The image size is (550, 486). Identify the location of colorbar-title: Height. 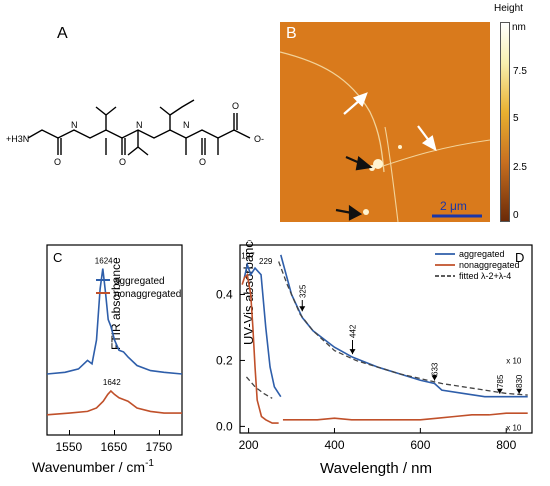
(508, 8).